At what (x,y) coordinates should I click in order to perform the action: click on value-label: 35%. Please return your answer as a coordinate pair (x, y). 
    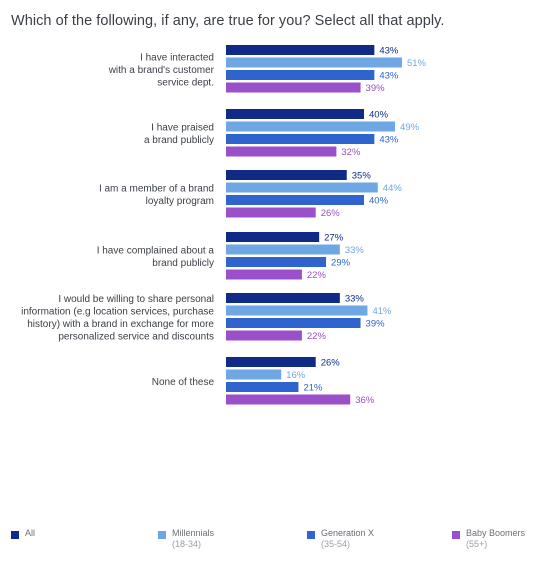
    Looking at the image, I should click on (362, 176).